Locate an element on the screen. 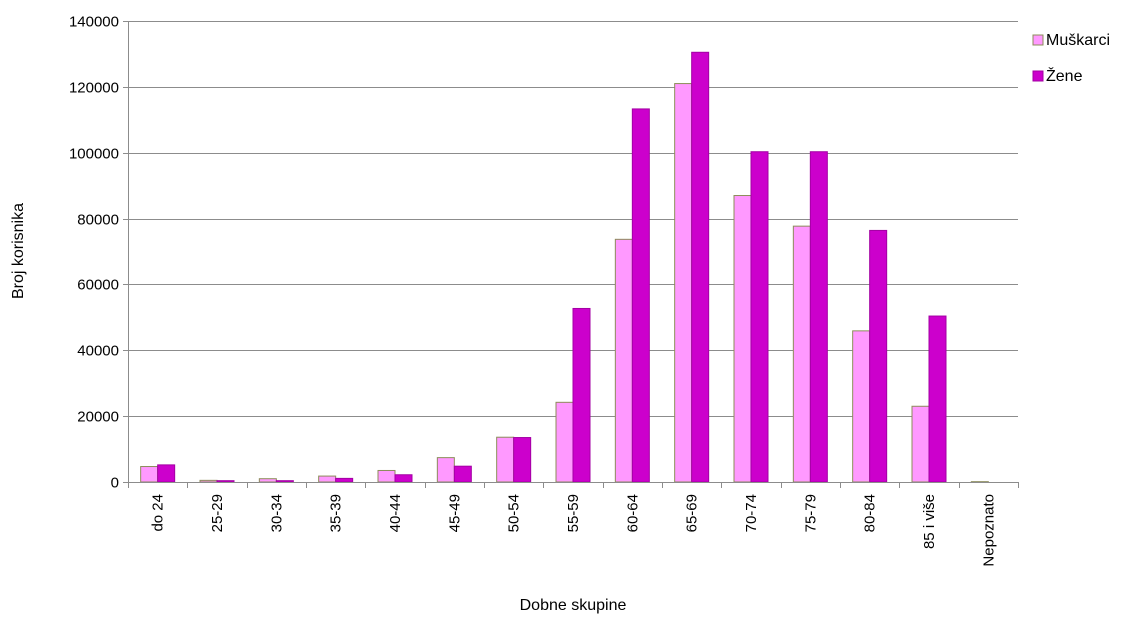 The width and height of the screenshot is (1130, 624). x-tick-label: 30-34 is located at coordinates (276, 513).